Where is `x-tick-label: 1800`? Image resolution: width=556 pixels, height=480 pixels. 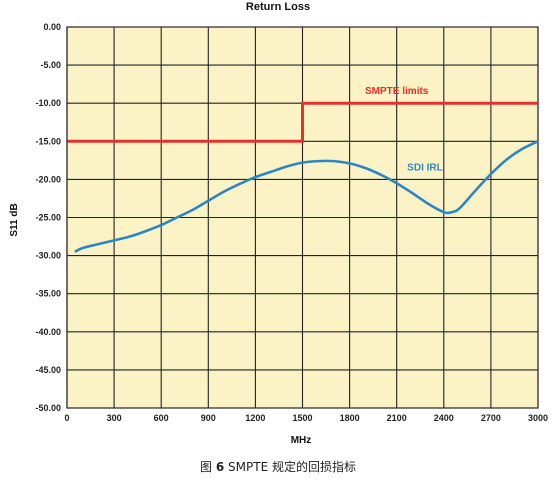 x-tick-label: 1800 is located at coordinates (350, 418).